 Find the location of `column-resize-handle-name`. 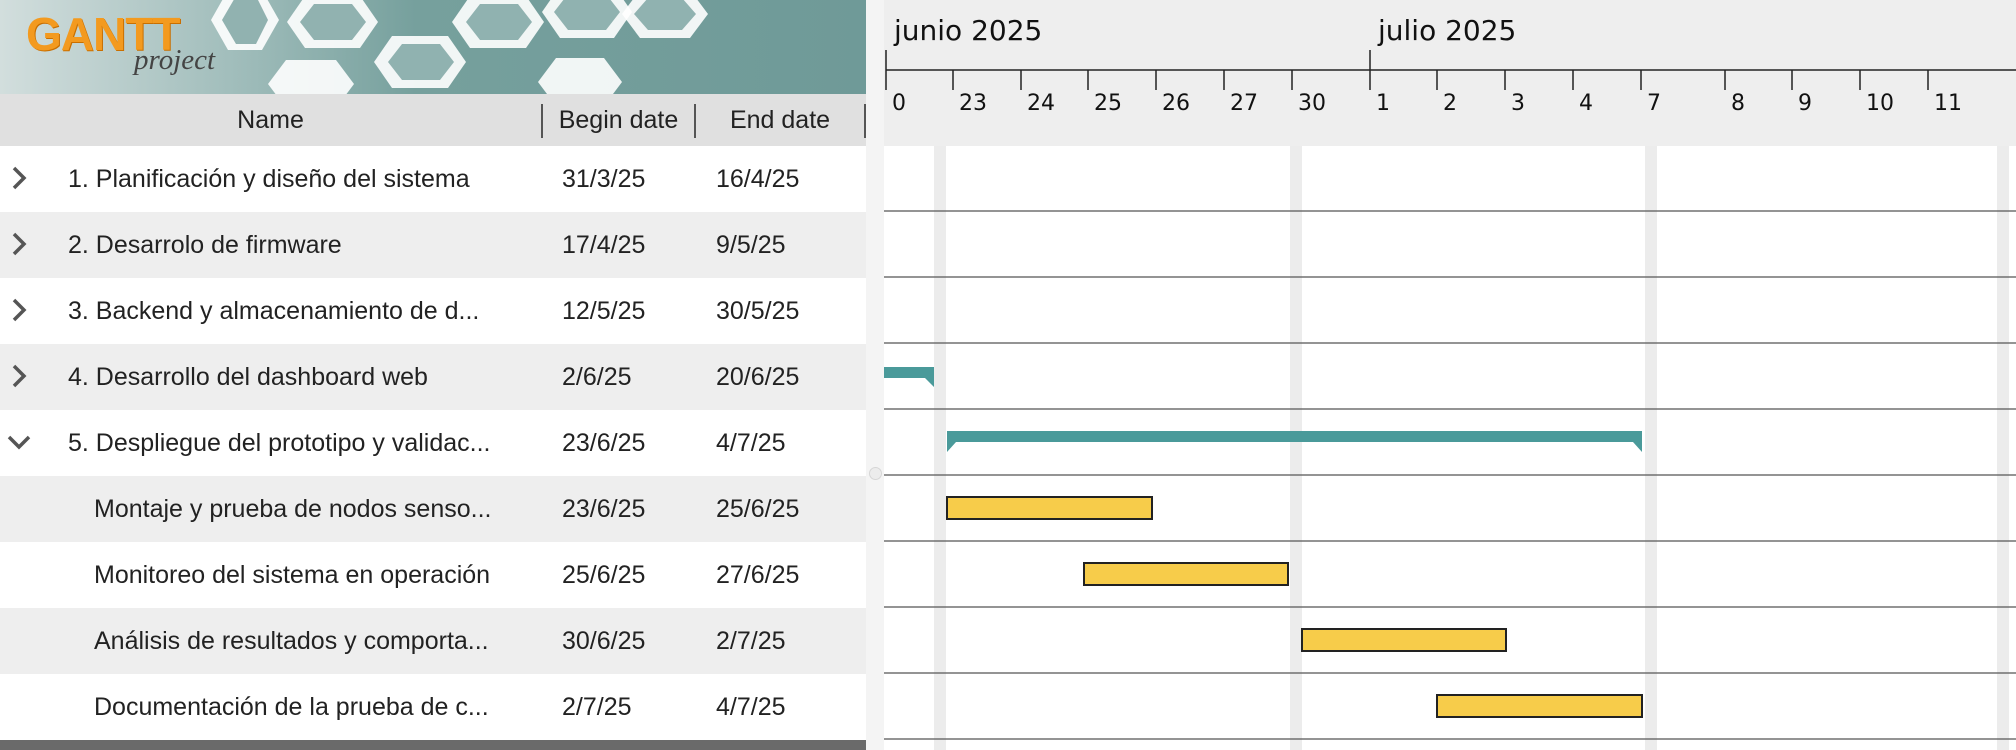

column-resize-handle-name is located at coordinates (542, 121).